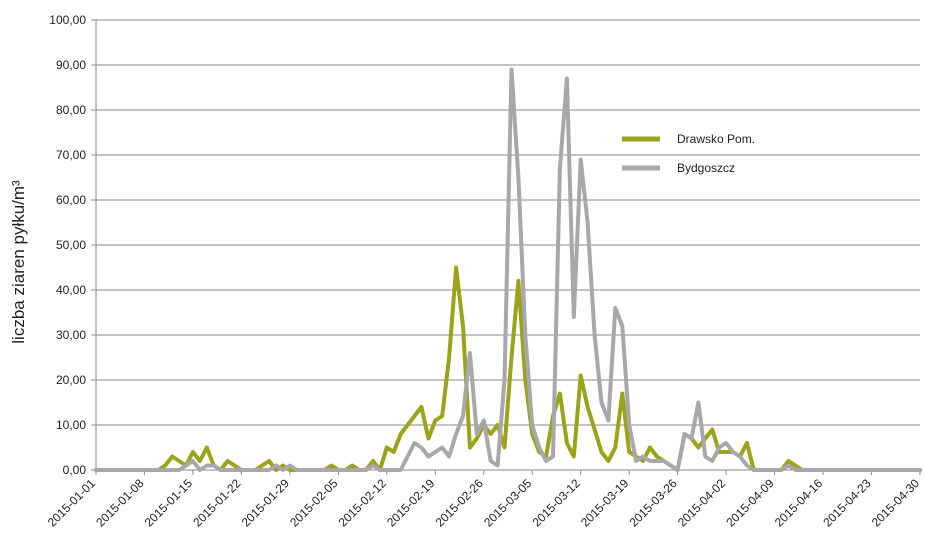 This screenshot has height=544, width=925. Describe the element at coordinates (71, 425) in the screenshot. I see `y-tick-label: 10,00` at that location.